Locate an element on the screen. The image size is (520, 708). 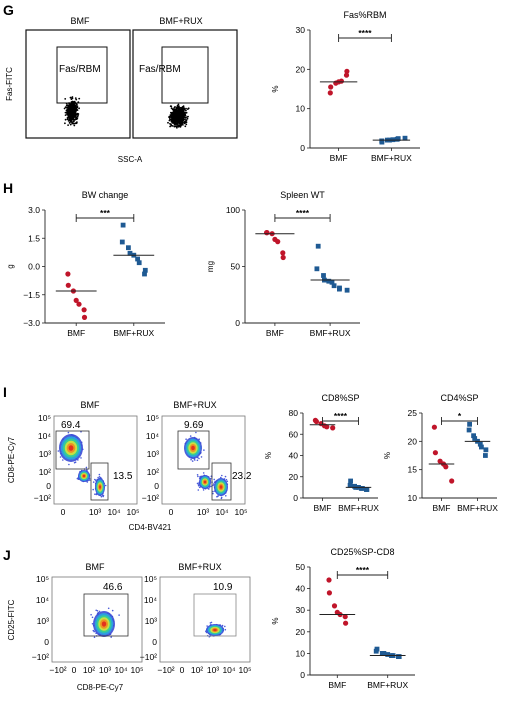
flow-i-right-gate-top-label: 9.69 is located at coordinates (194, 425).